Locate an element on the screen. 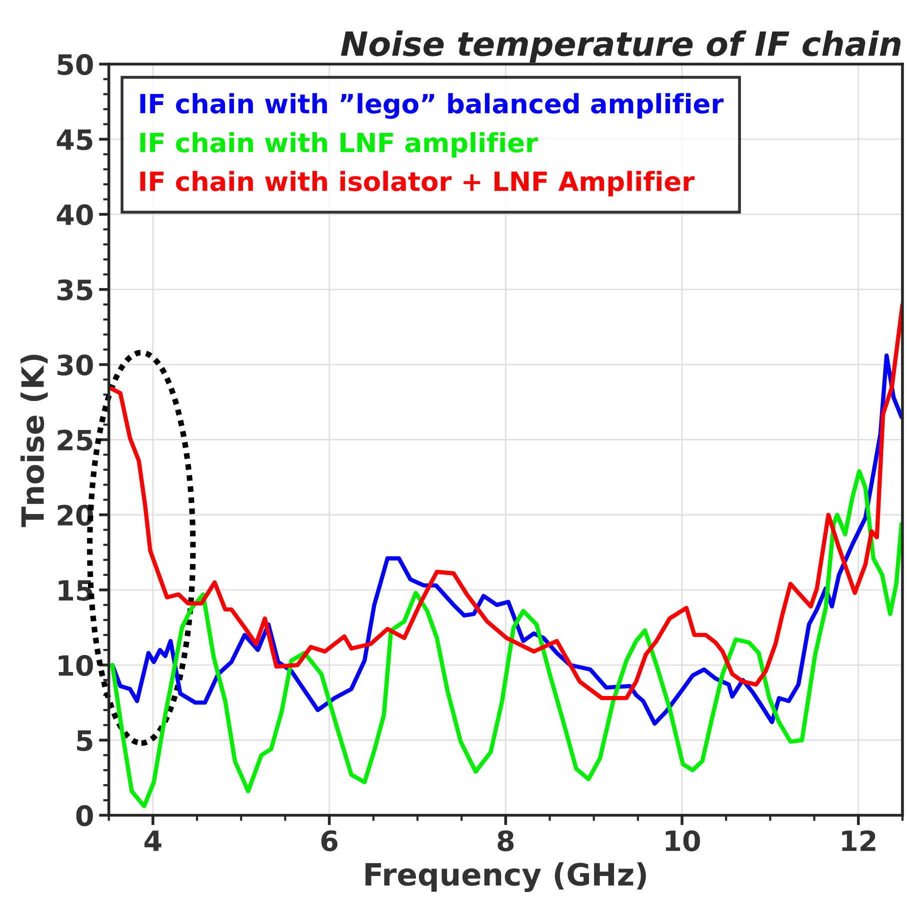 The height and width of the screenshot is (916, 907). y-tick-label: 0 is located at coordinates (84, 815).